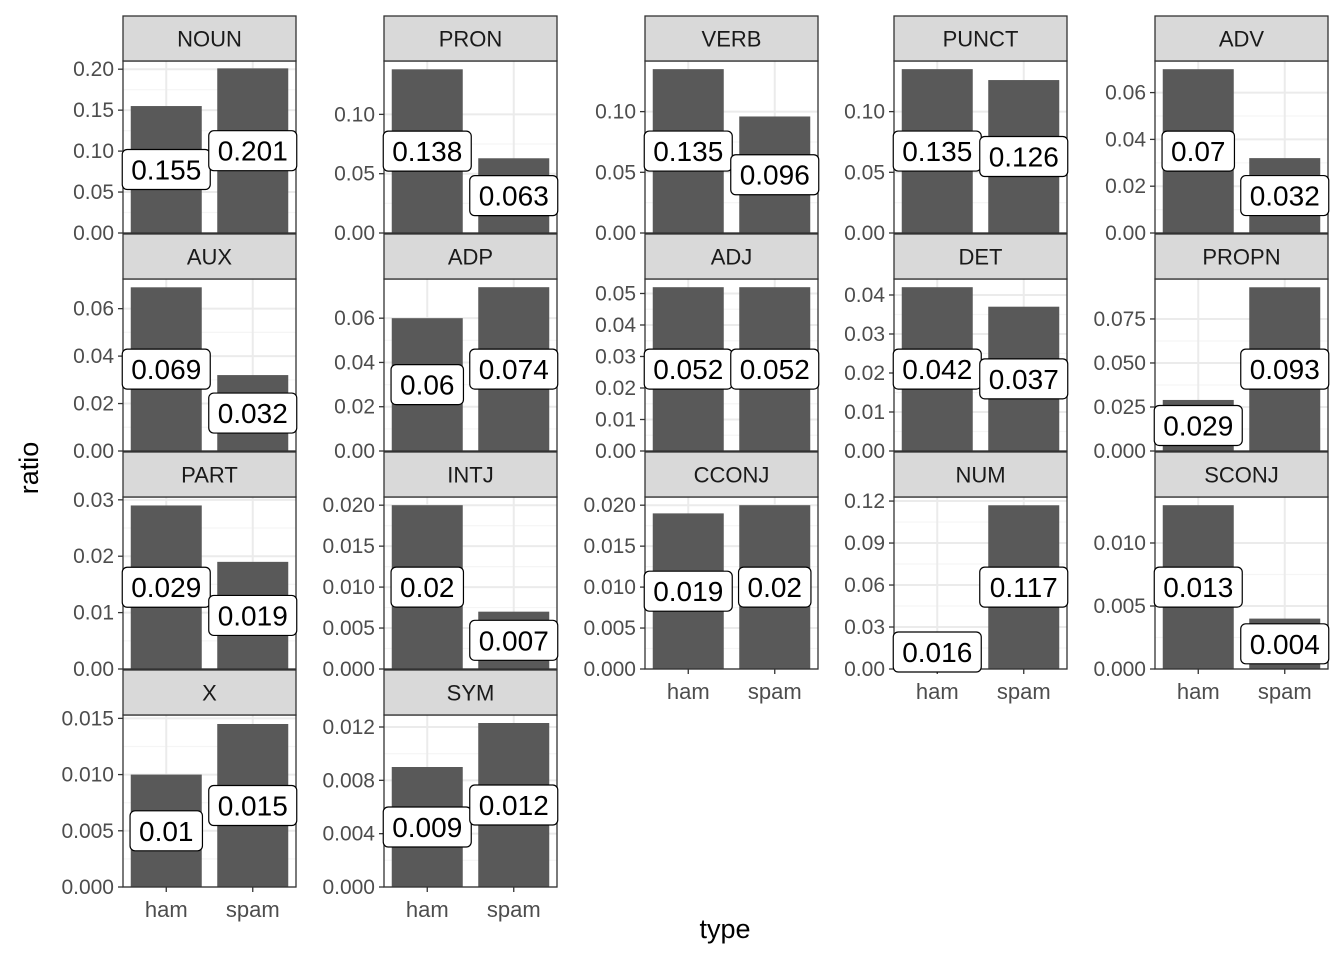 Image resolution: width=1344 pixels, height=960 pixels. I want to click on panel-adv: ADV 0.00 0.02 0.04 0.06 0.07 0.032, so click(1217, 130).